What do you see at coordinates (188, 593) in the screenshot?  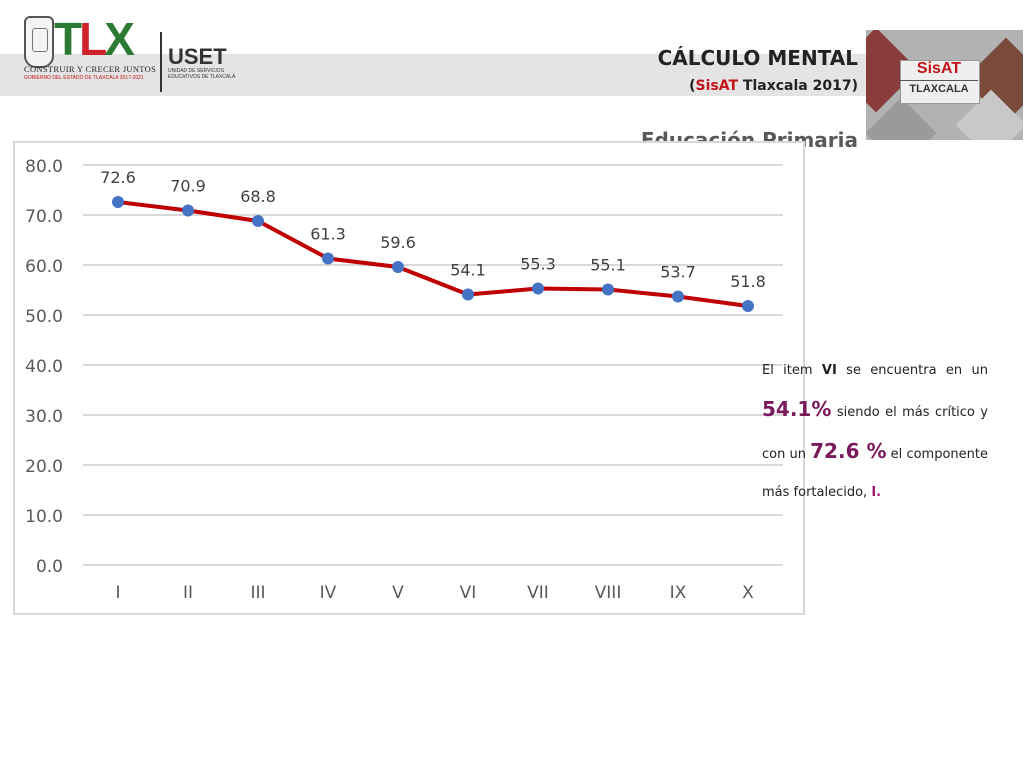 I see `x-tick-label: II` at bounding box center [188, 593].